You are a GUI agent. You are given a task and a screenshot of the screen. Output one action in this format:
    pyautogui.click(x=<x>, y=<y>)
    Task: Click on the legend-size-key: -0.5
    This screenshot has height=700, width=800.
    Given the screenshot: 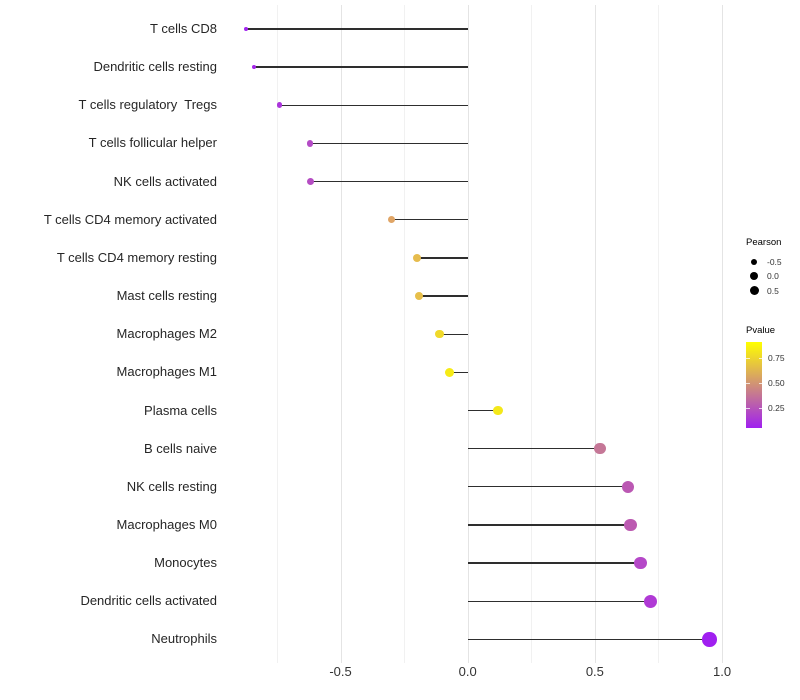 What is the action you would take?
    pyautogui.click(x=773, y=262)
    